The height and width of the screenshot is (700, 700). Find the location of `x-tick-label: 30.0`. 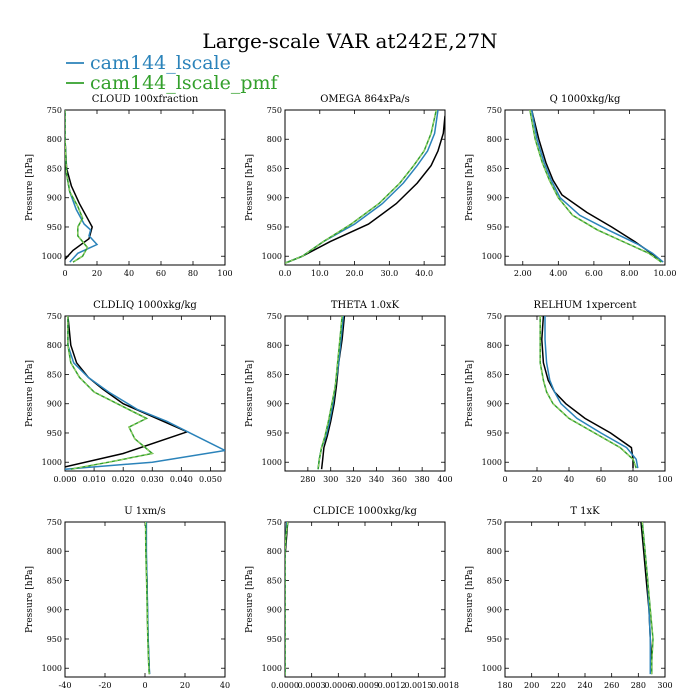

x-tick-label: 30.0 is located at coordinates (389, 273).